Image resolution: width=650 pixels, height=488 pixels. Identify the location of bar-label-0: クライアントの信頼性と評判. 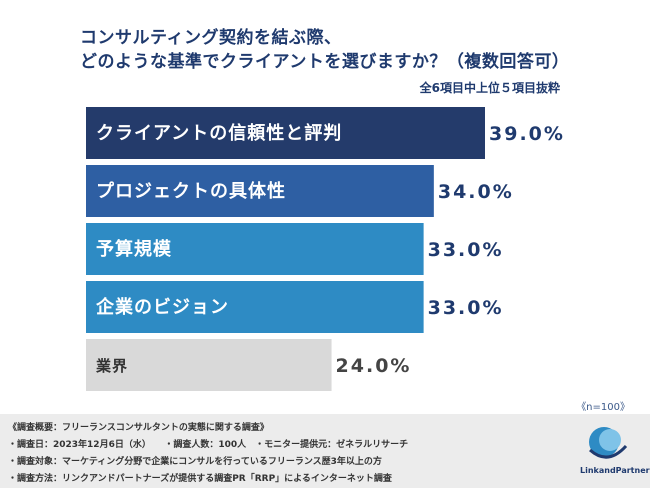
(219, 133).